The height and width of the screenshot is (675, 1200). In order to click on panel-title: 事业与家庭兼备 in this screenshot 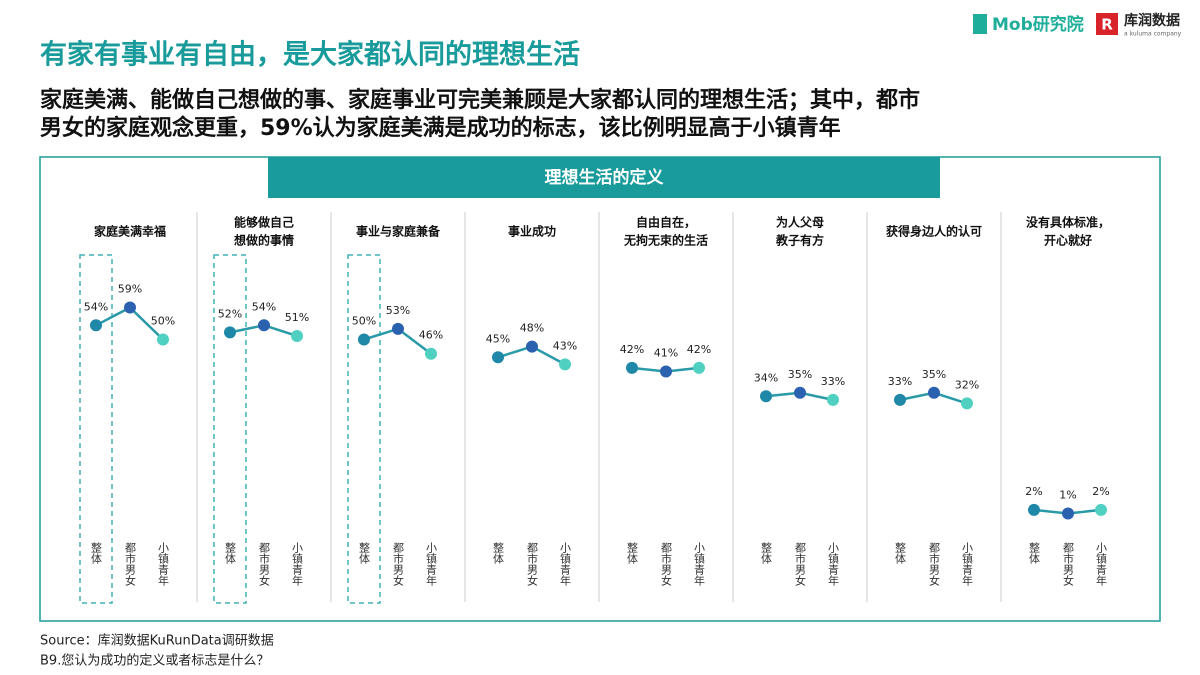, I will do `click(398, 231)`.